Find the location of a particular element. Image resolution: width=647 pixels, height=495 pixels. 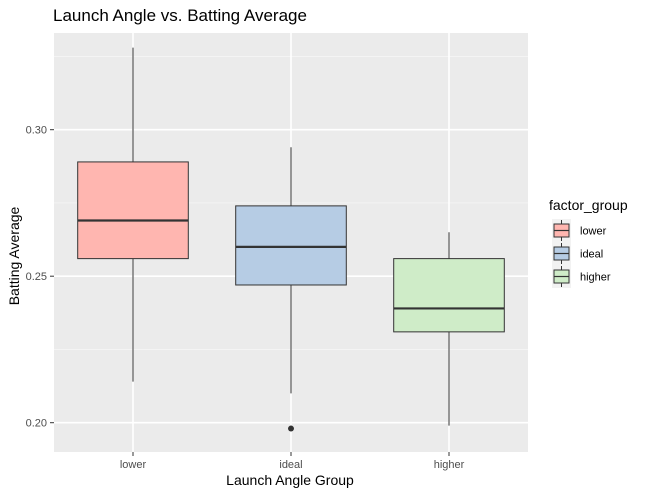

x-tick-label: ideal is located at coordinates (290, 465).